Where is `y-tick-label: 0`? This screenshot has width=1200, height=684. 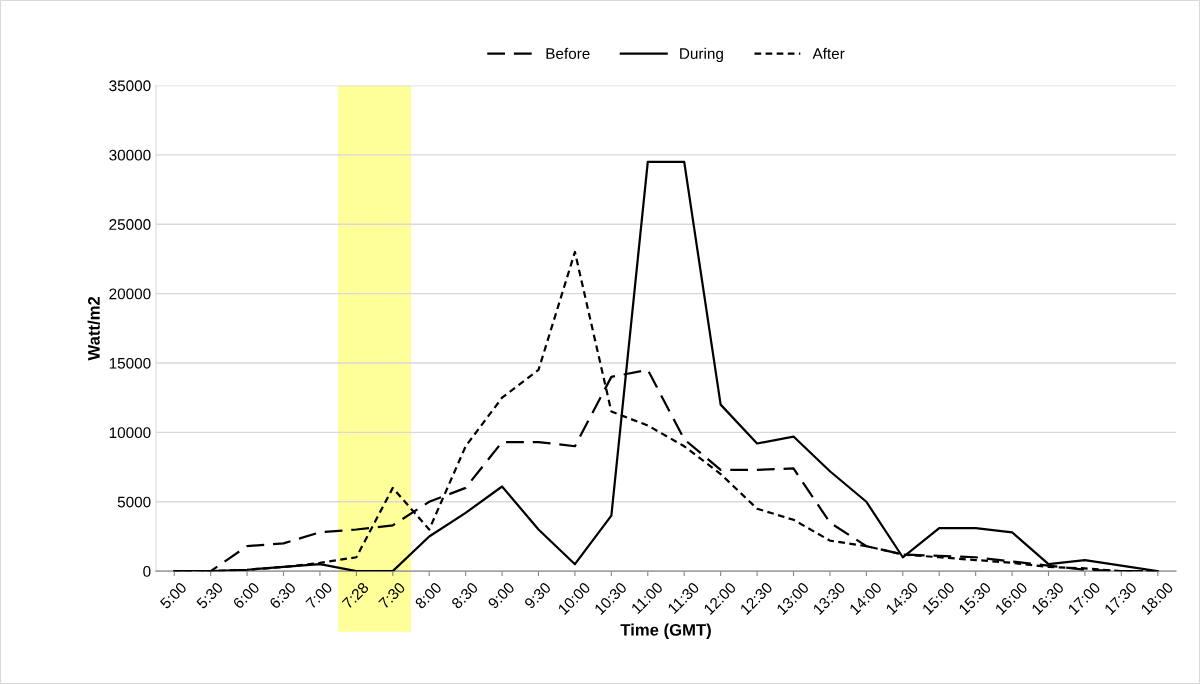 y-tick-label: 0 is located at coordinates (147, 571).